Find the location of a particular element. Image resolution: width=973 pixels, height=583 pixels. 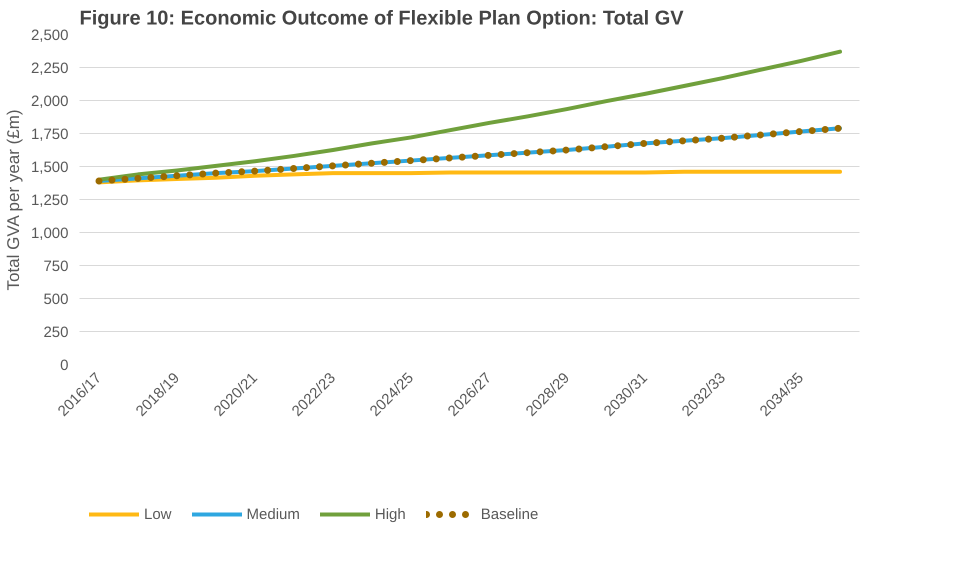

y-tick-label: 1,750 is located at coordinates (49, 134).